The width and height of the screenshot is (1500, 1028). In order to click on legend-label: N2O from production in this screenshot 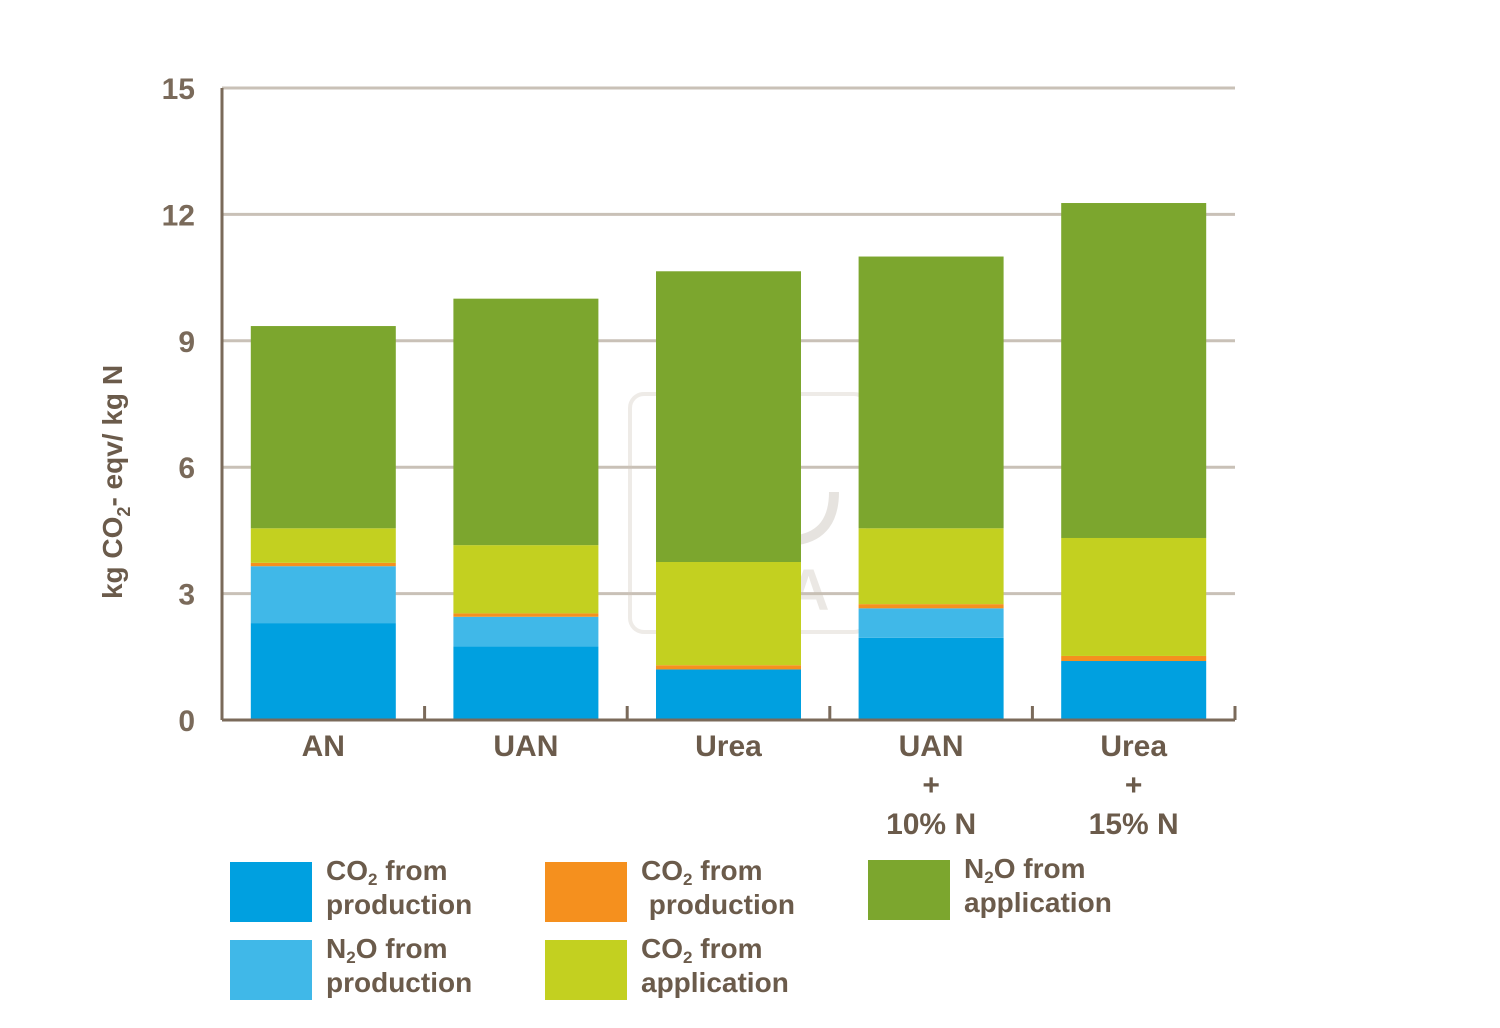, I will do `click(399, 965)`.